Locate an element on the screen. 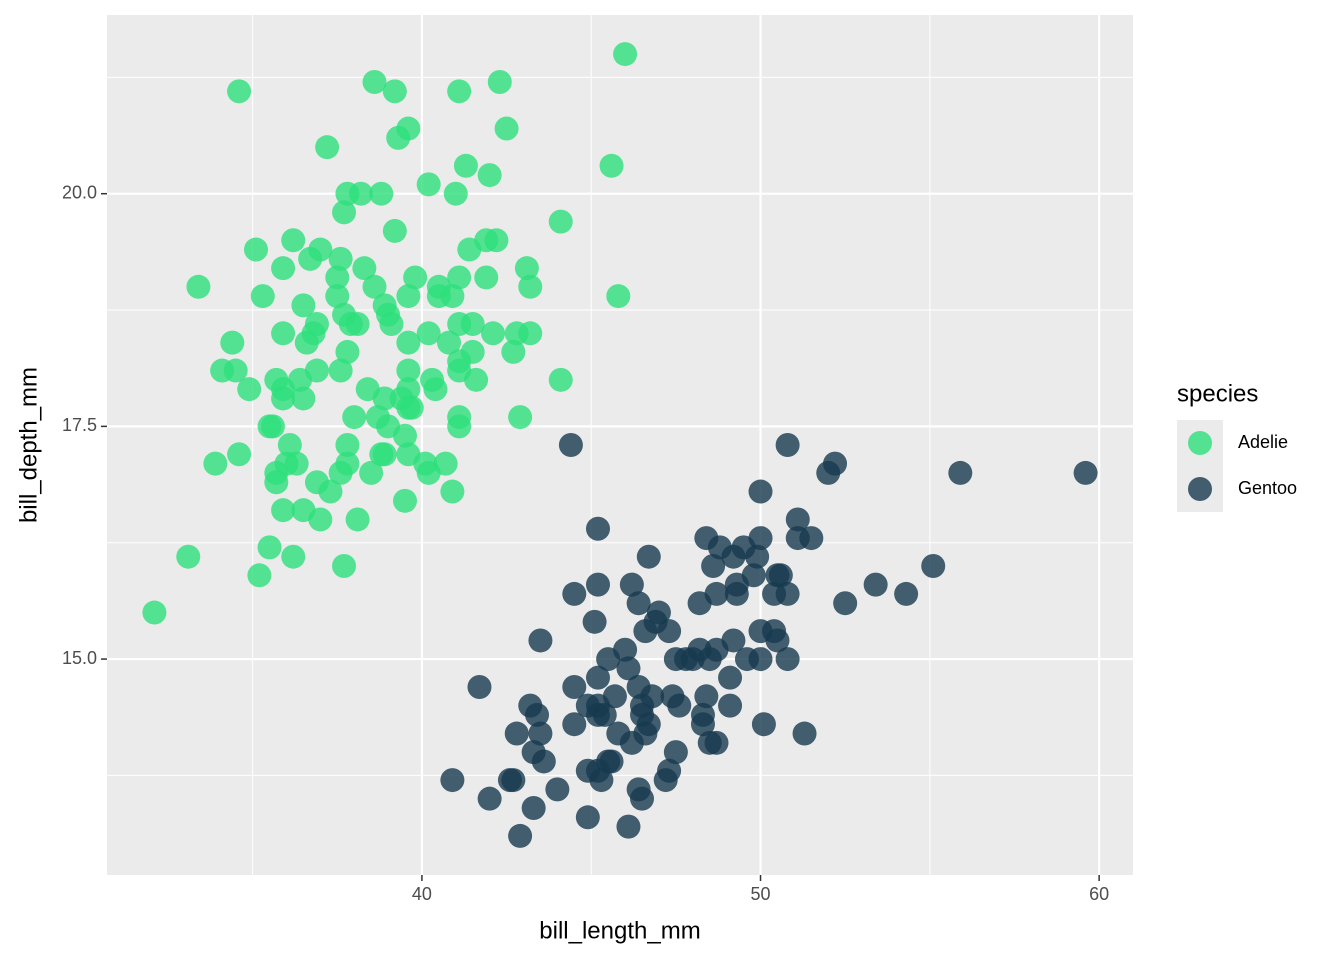 This screenshot has height=965, width=1344. x-tick-label: 40 is located at coordinates (422, 894).